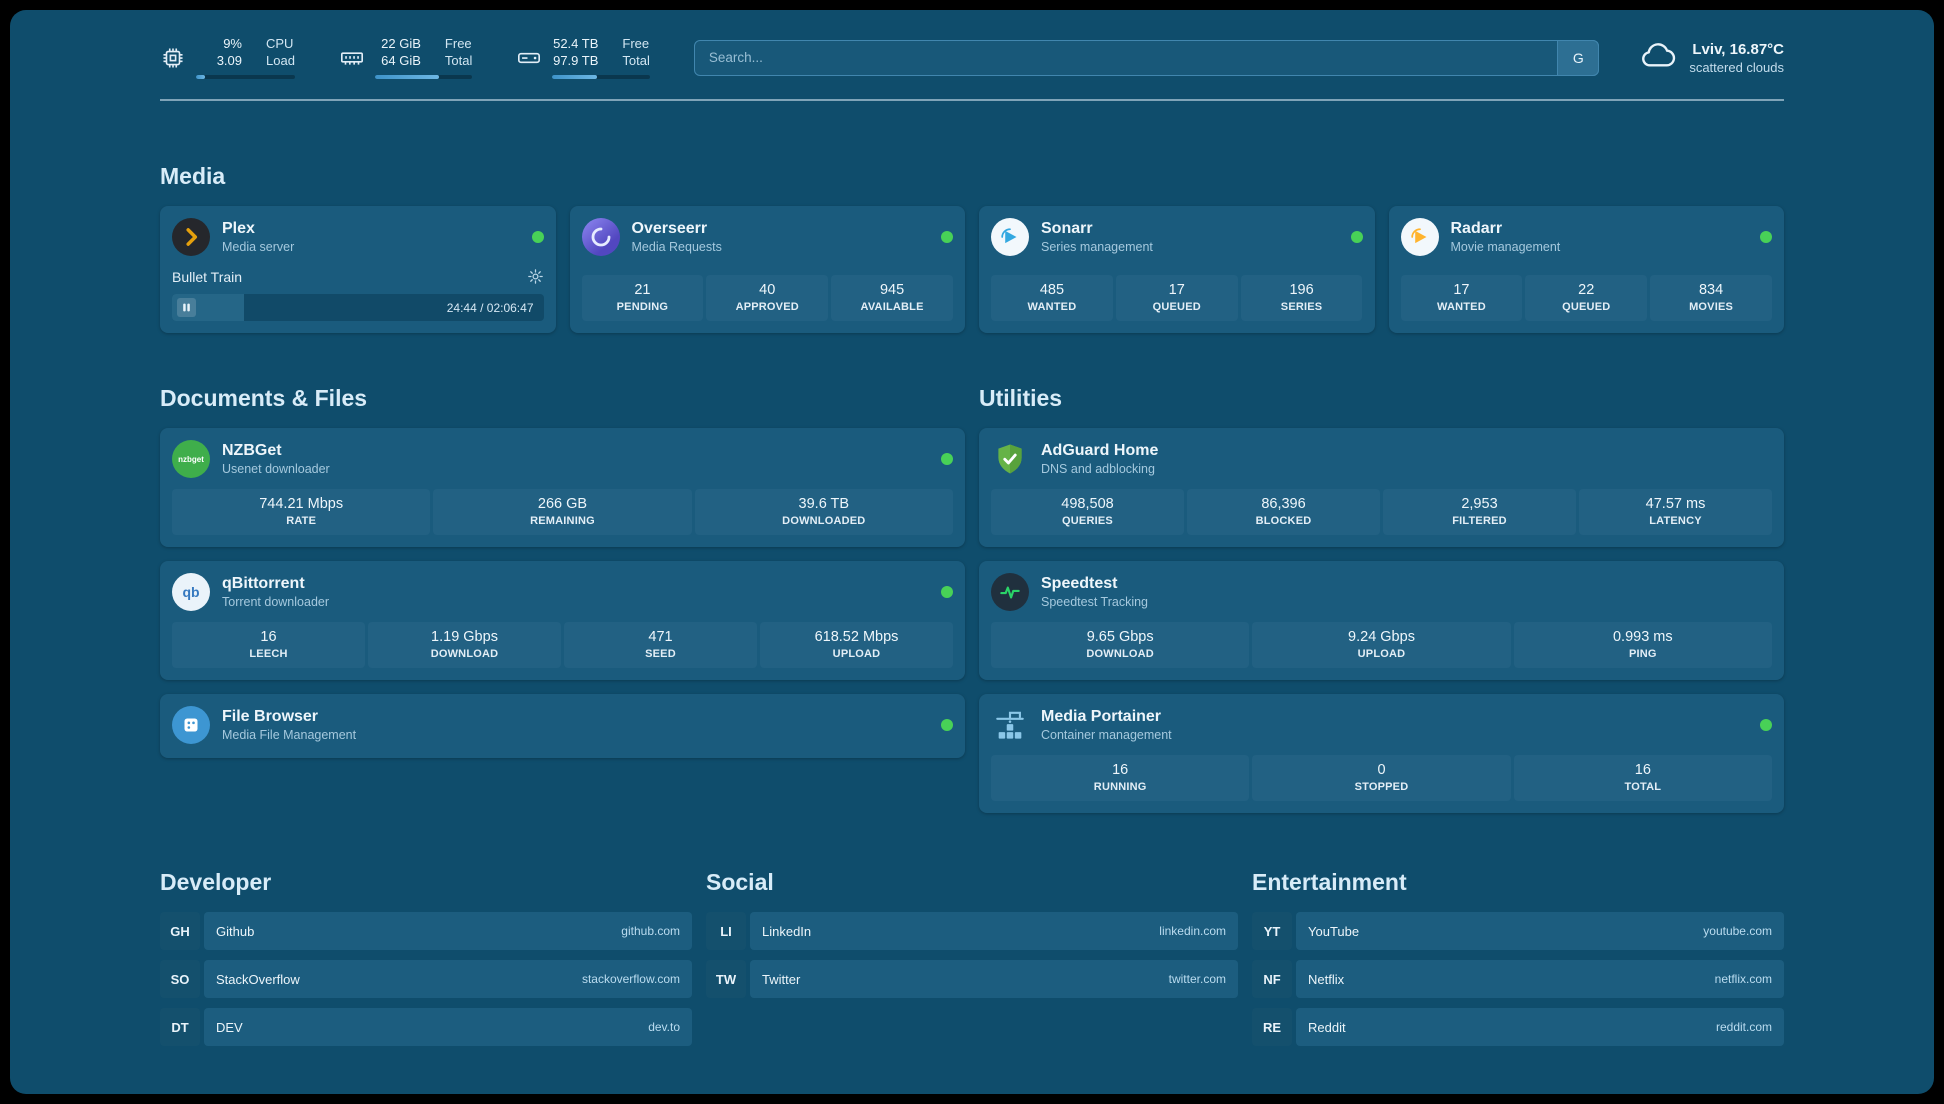 The width and height of the screenshot is (1944, 1104). I want to click on cpu-icon, so click(173, 58).